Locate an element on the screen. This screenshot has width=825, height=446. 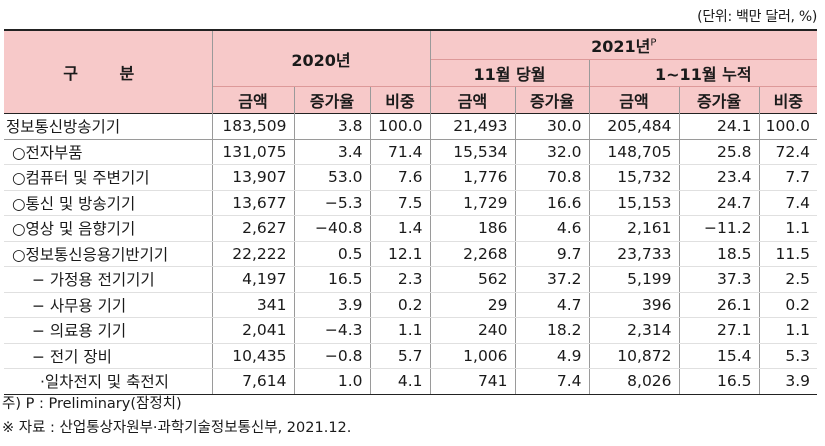
table-cell: 131,075 is located at coordinates (252, 152).